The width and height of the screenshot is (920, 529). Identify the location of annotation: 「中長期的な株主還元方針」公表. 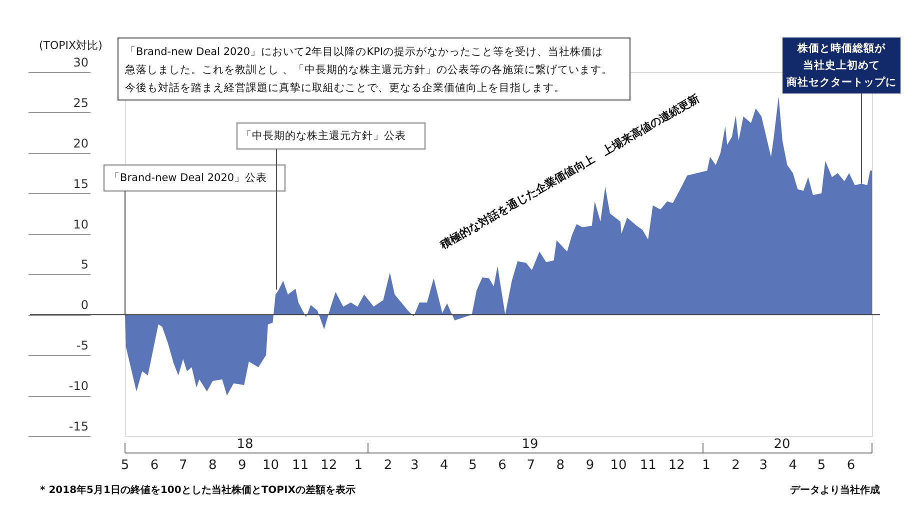
(323, 135).